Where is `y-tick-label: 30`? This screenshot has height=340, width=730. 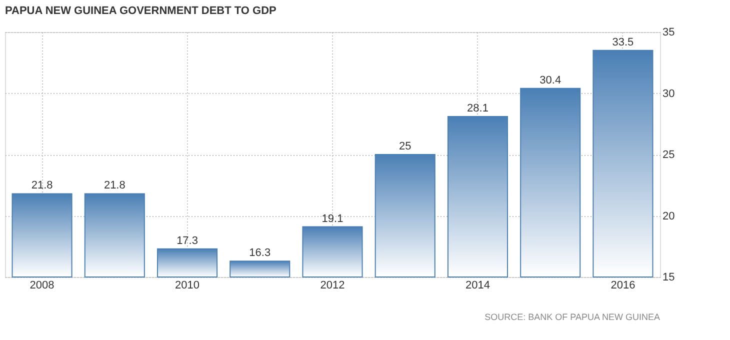 y-tick-label: 30 is located at coordinates (668, 94).